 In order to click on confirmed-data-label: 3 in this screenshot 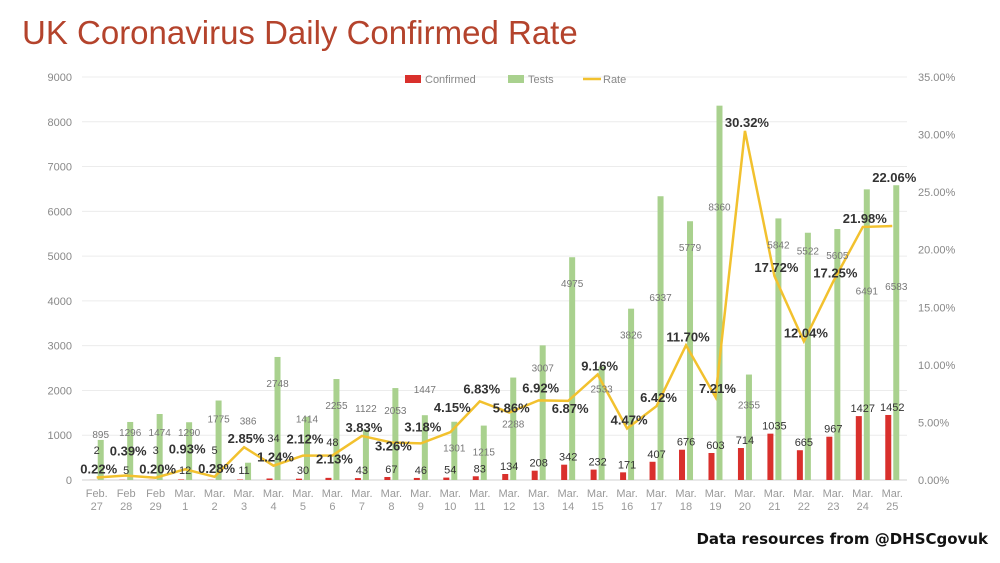, I will do `click(156, 451)`.